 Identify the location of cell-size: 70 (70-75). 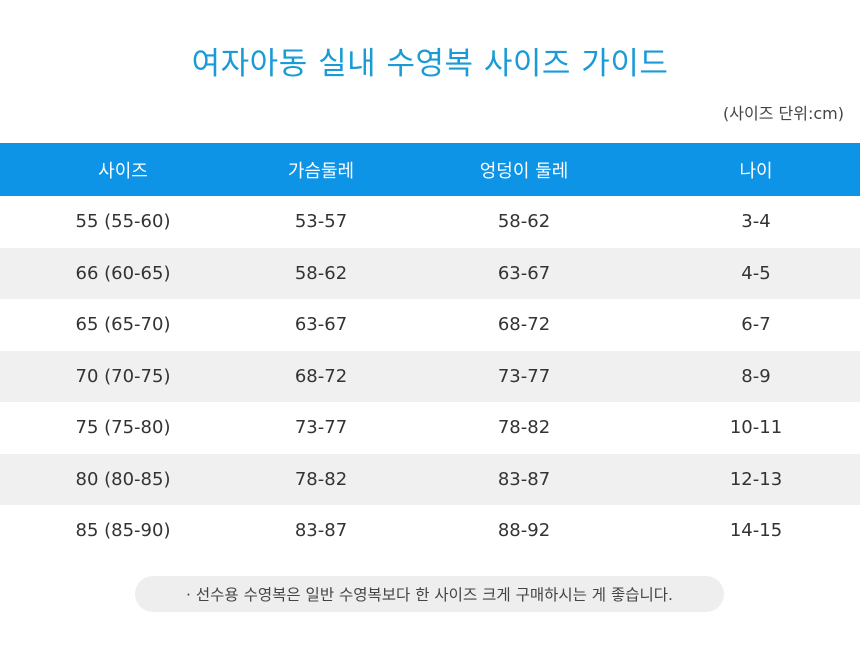
(123, 376).